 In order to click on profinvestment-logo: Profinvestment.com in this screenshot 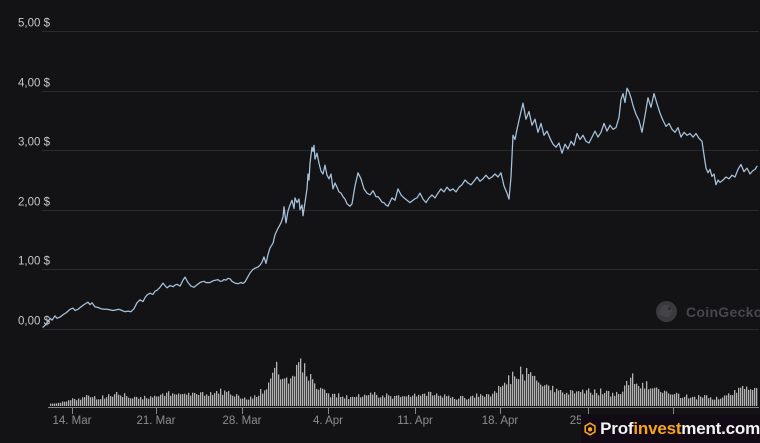, I will do `click(670, 428)`.